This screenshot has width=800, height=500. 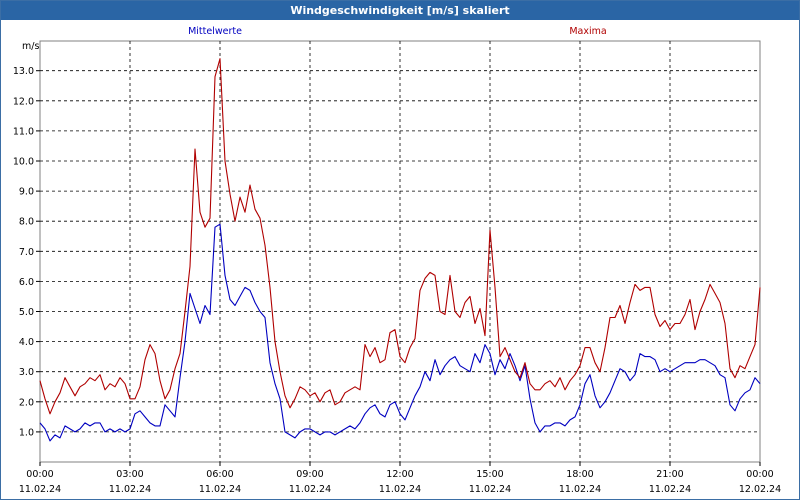 What do you see at coordinates (219, 474) in the screenshot?
I see `x-tick-time: 06:00` at bounding box center [219, 474].